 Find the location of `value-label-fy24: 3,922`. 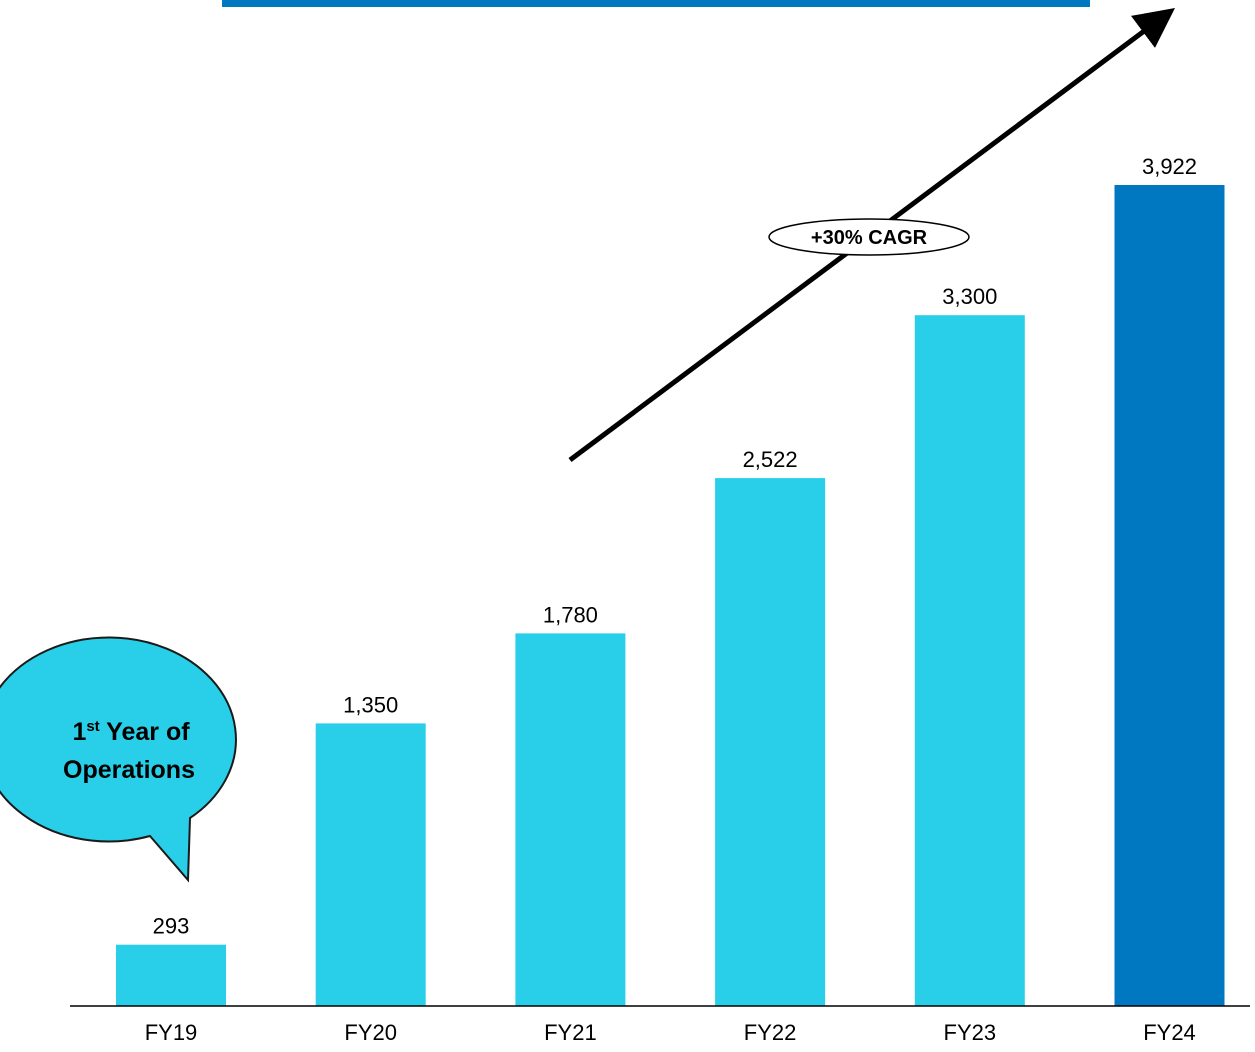

value-label-fy24: 3,922 is located at coordinates (1169, 166).